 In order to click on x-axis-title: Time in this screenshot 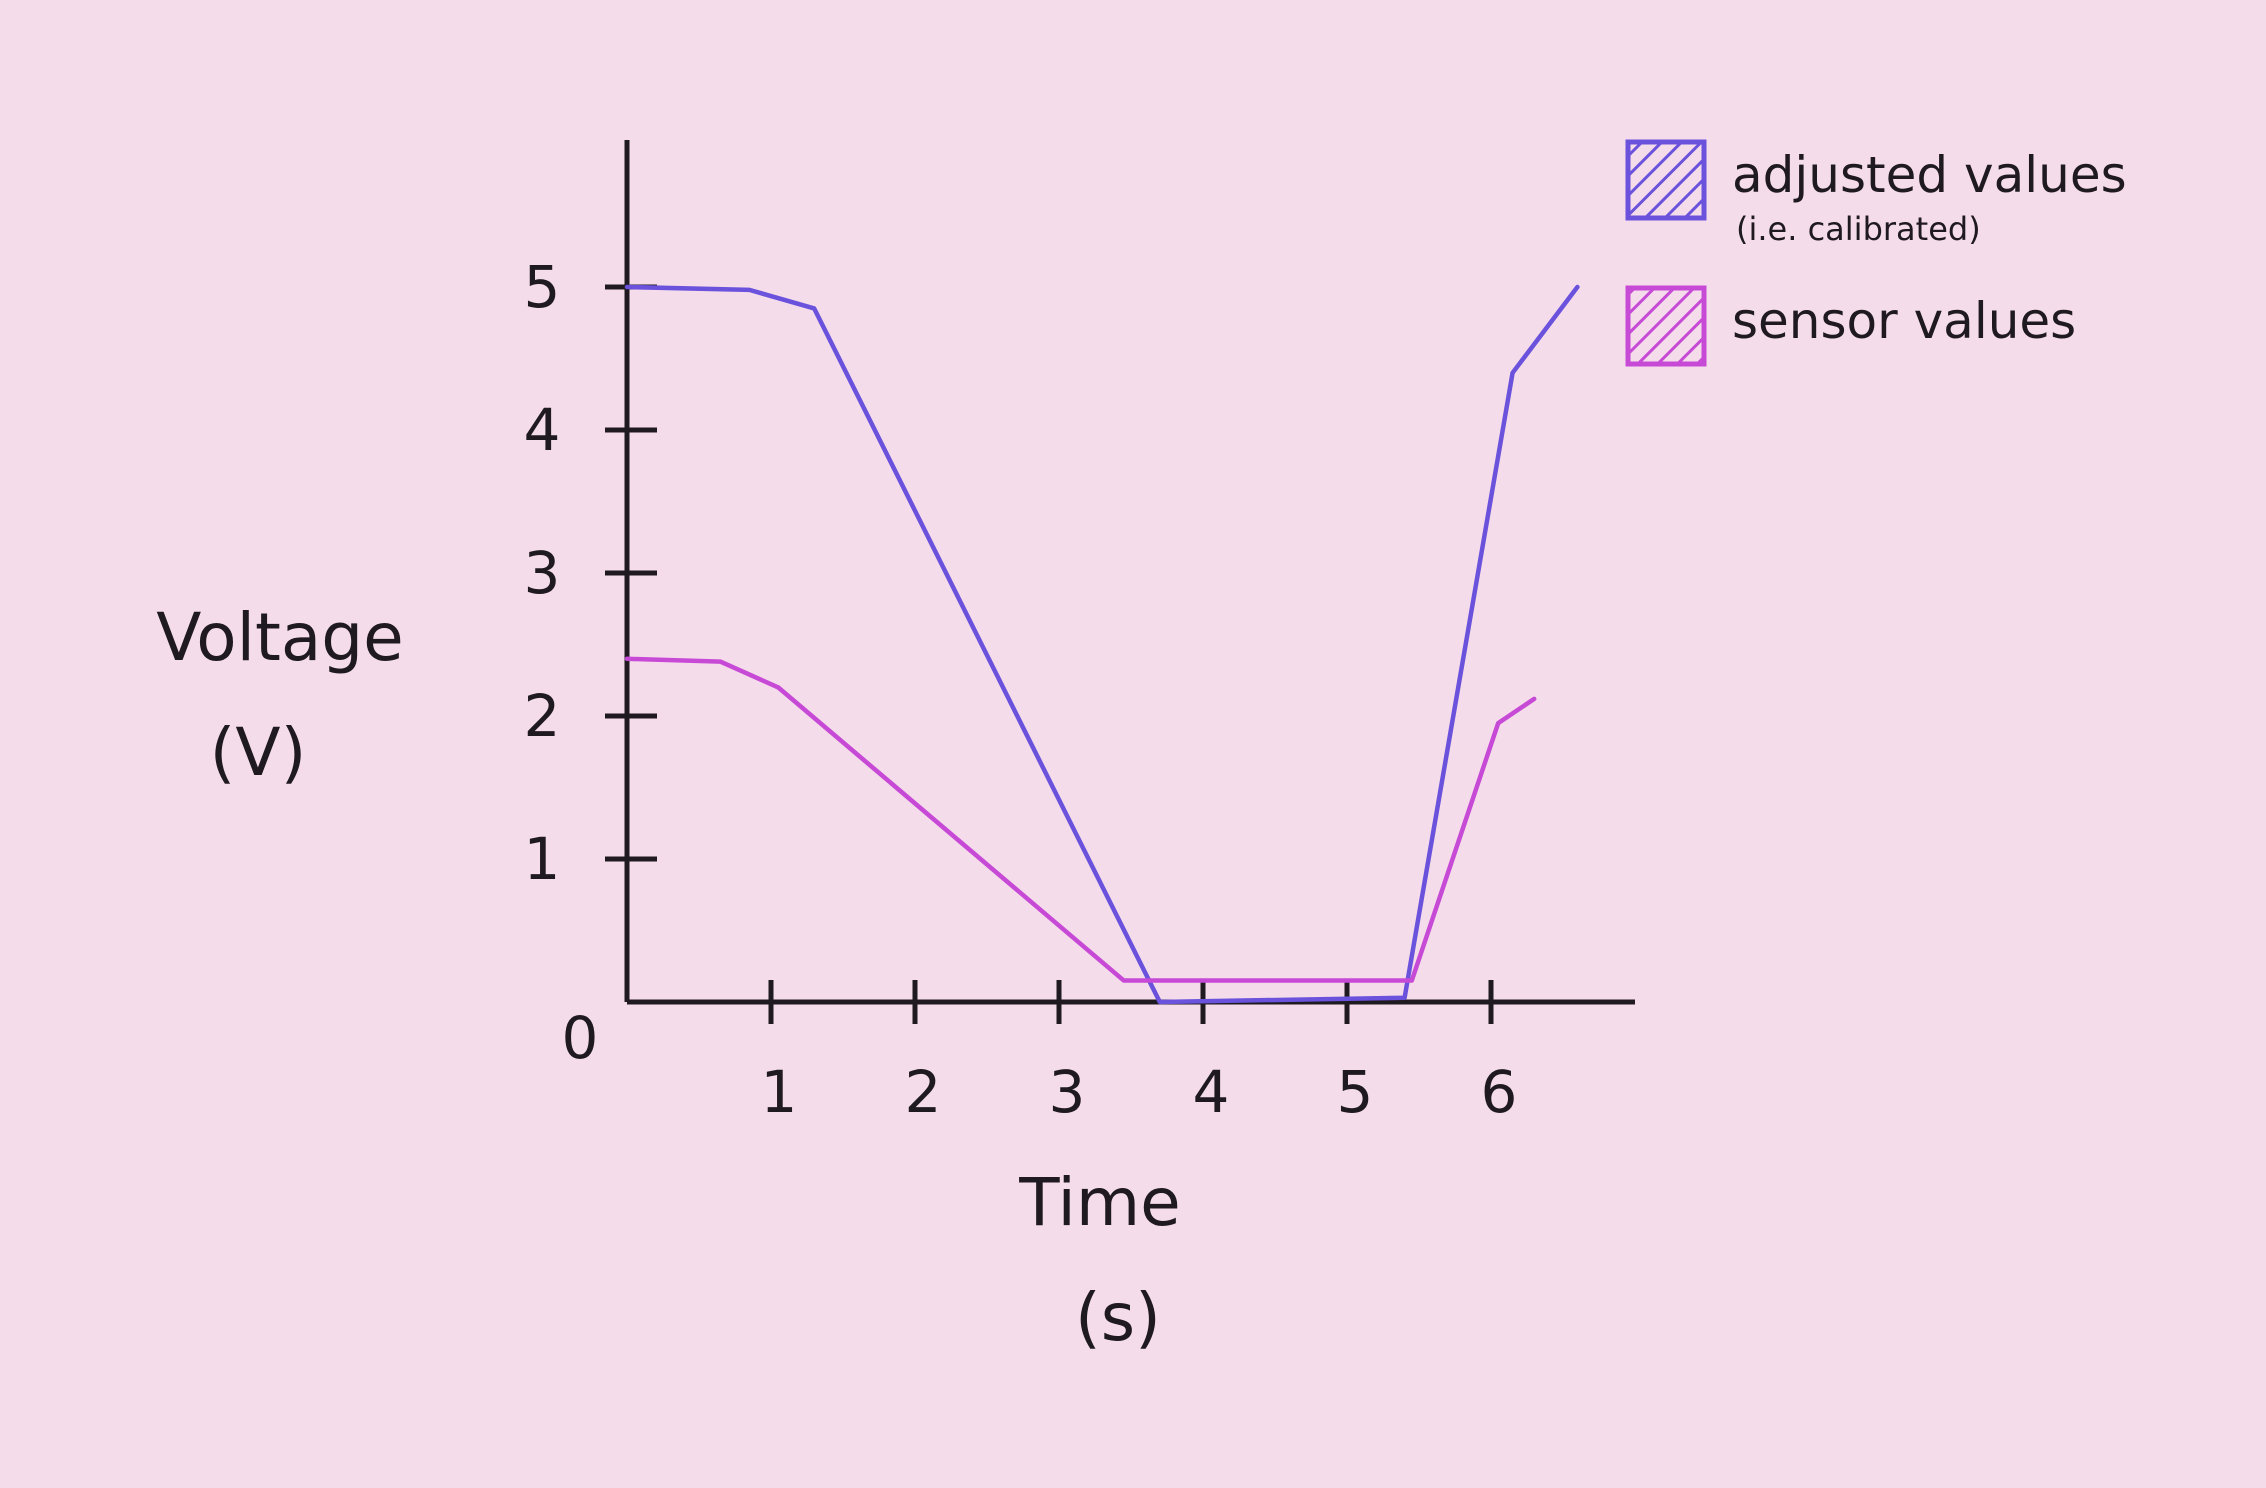, I will do `click(1099, 1202)`.